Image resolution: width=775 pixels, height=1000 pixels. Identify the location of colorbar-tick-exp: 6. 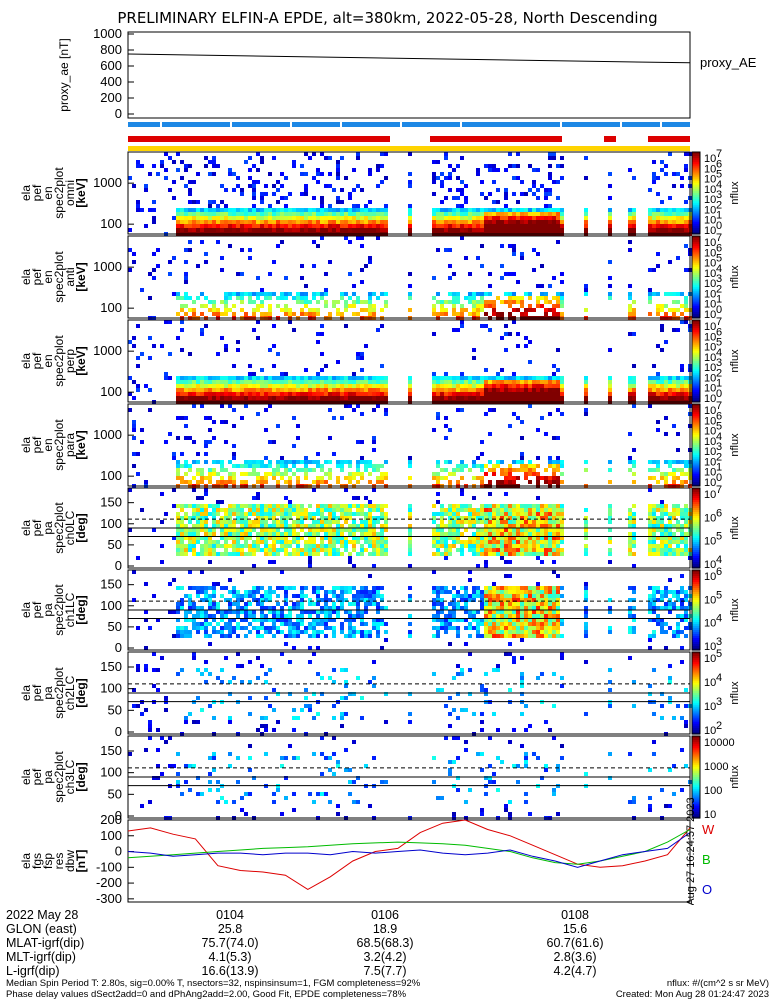
(719, 416).